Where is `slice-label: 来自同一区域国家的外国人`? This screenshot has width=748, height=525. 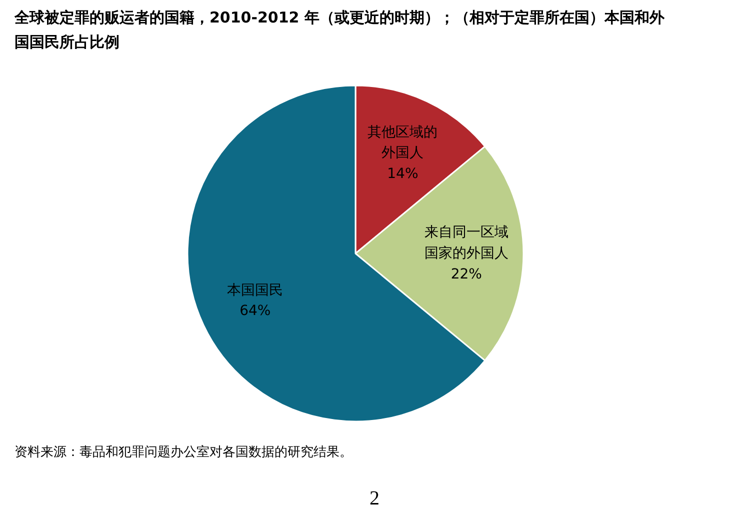
slice-label: 来自同一区域国家的外国人 is located at coordinates (466, 243).